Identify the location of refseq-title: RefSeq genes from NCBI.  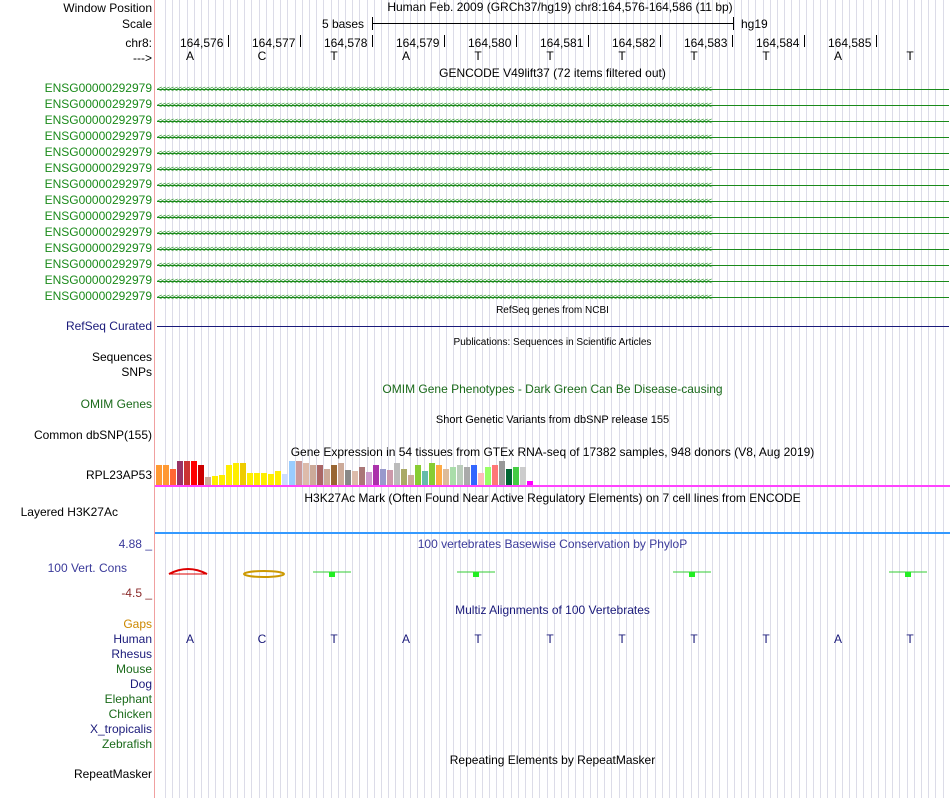
(552, 310).